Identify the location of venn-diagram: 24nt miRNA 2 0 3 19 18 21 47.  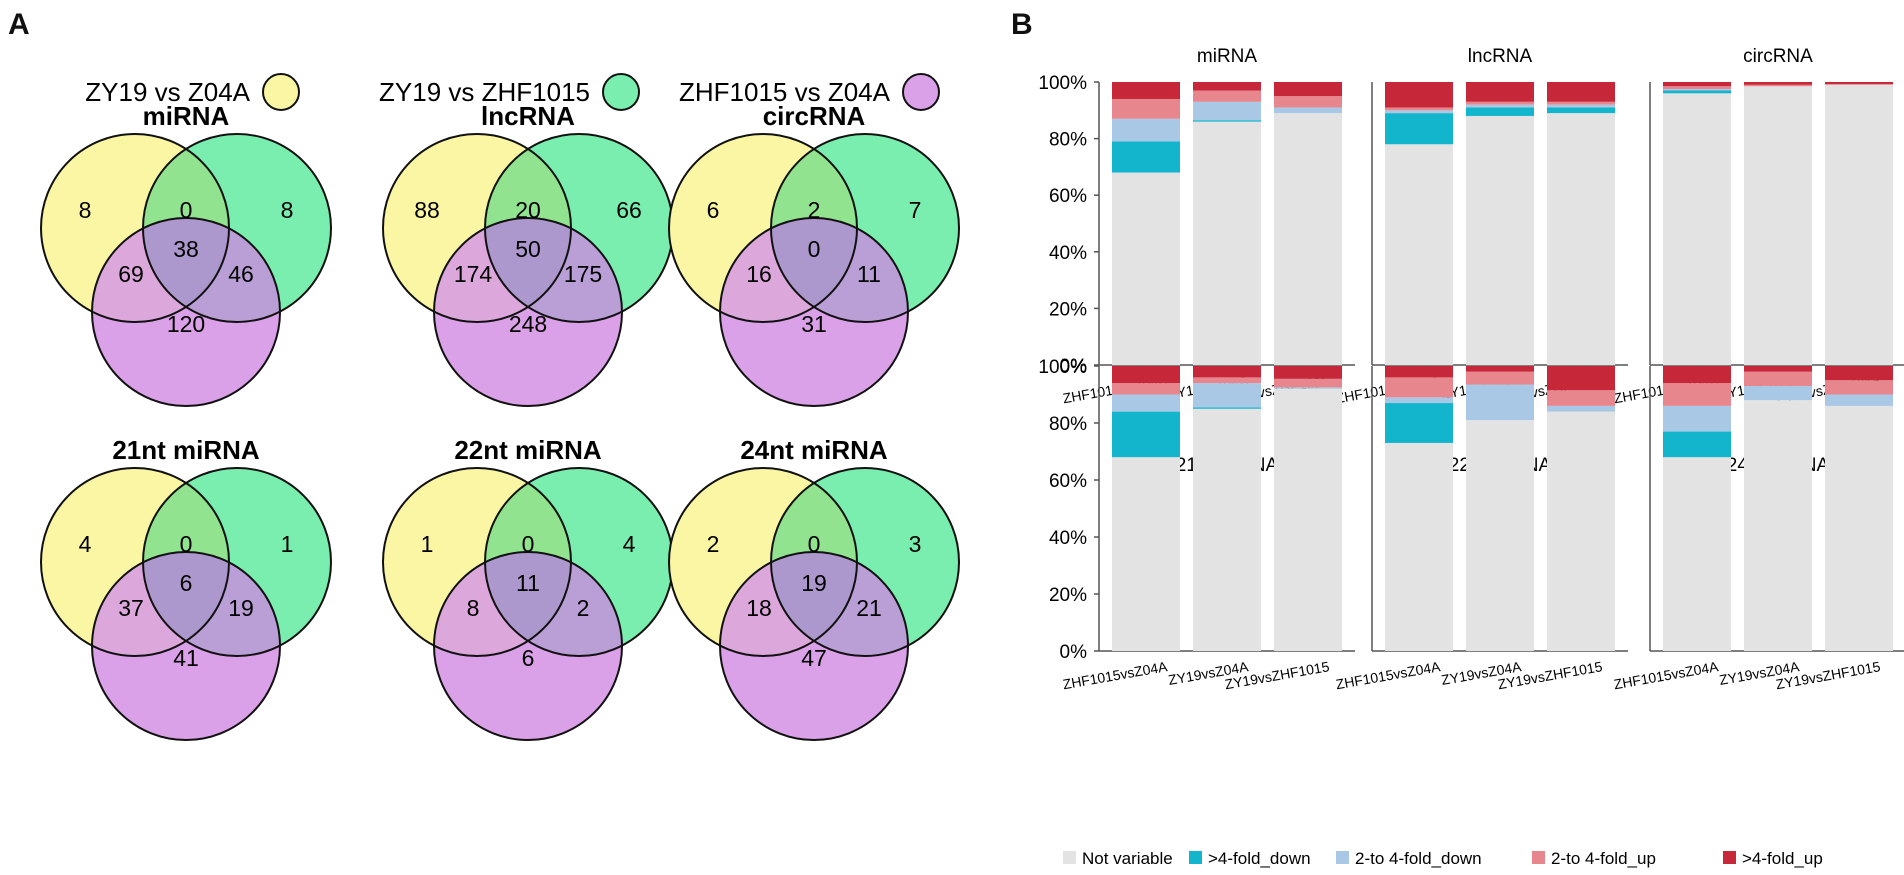
(814, 588).